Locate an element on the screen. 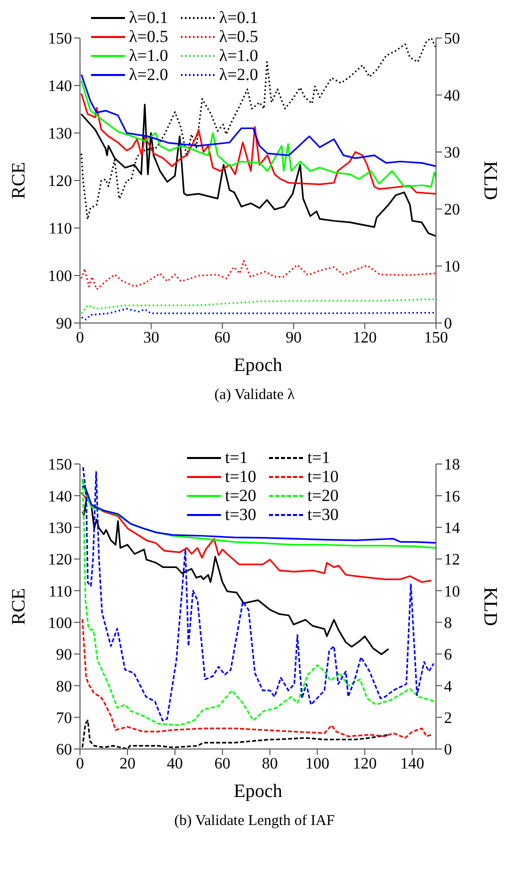  text: (b) Validate Length of IAF is located at coordinates (254, 821).